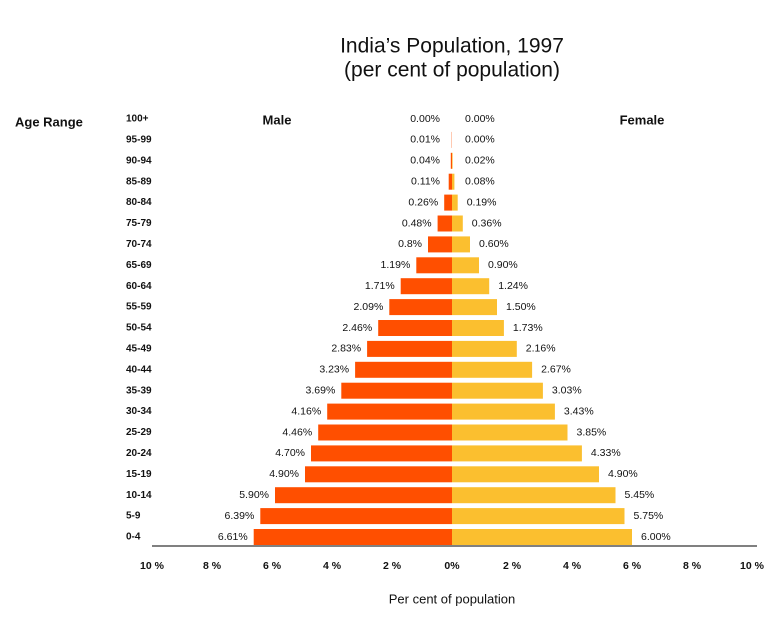 The height and width of the screenshot is (625, 780). Describe the element at coordinates (357, 328) in the screenshot. I see `value-label: 2.46%` at that location.